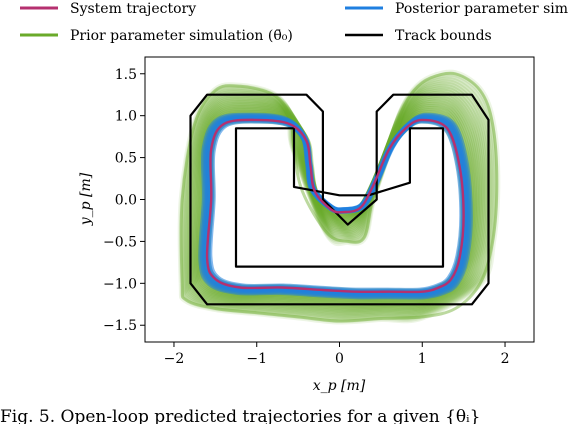 The width and height of the screenshot is (578, 424). Describe the element at coordinates (133, 9) in the screenshot. I see `legend-label-system: System trajectory` at that location.